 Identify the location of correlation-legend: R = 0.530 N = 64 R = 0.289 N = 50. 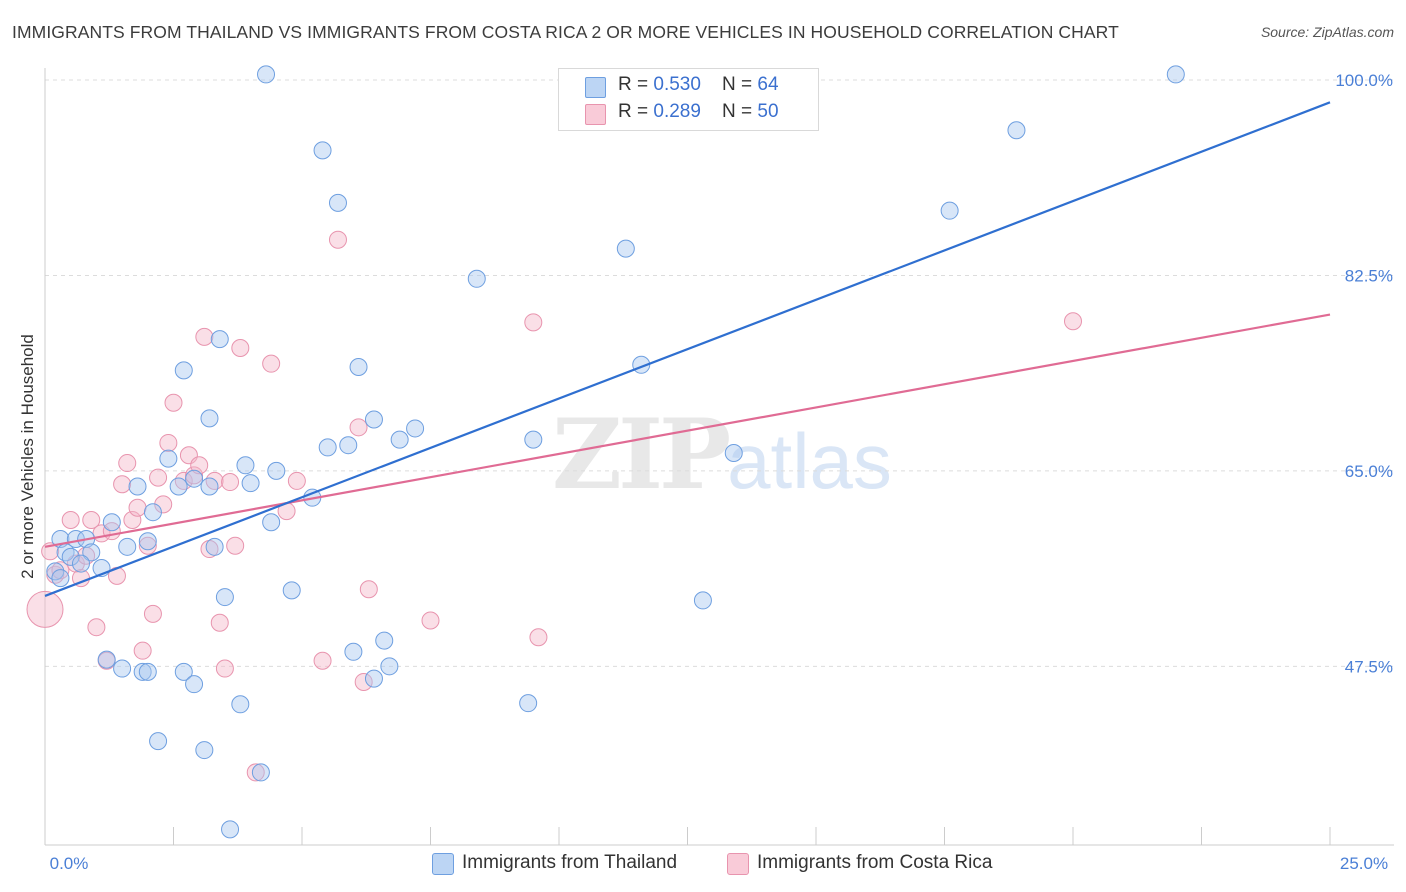
(688, 99).